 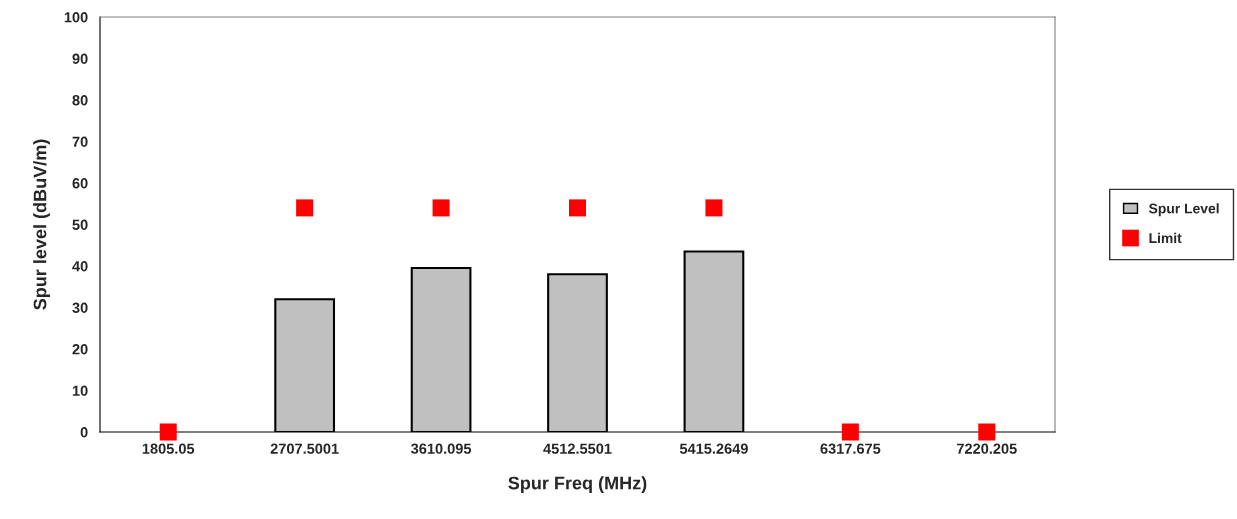 What do you see at coordinates (577, 484) in the screenshot?
I see `x-axis-title: Spur Freq (MHz)` at bounding box center [577, 484].